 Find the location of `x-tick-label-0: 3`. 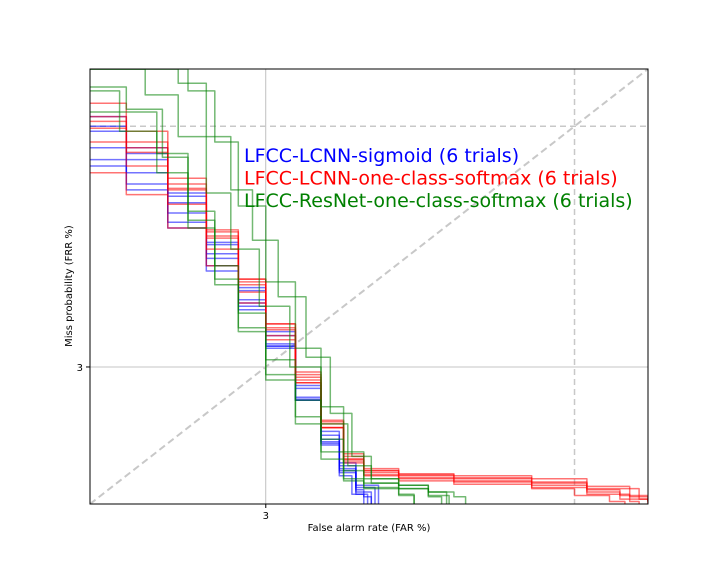

x-tick-label-0: 3 is located at coordinates (266, 516).